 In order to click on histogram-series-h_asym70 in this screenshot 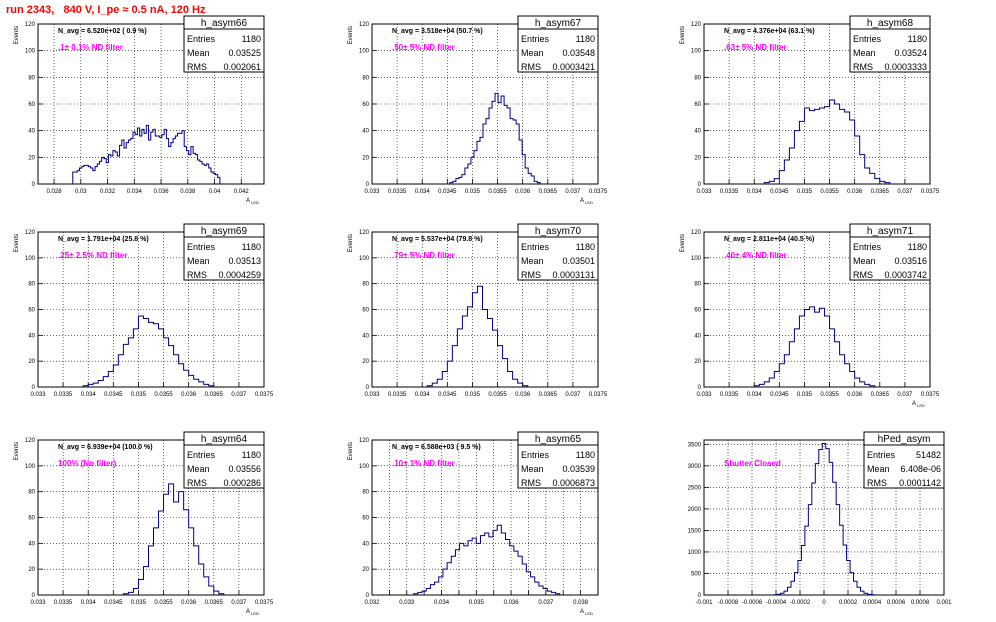, I will do `click(477, 336)`.